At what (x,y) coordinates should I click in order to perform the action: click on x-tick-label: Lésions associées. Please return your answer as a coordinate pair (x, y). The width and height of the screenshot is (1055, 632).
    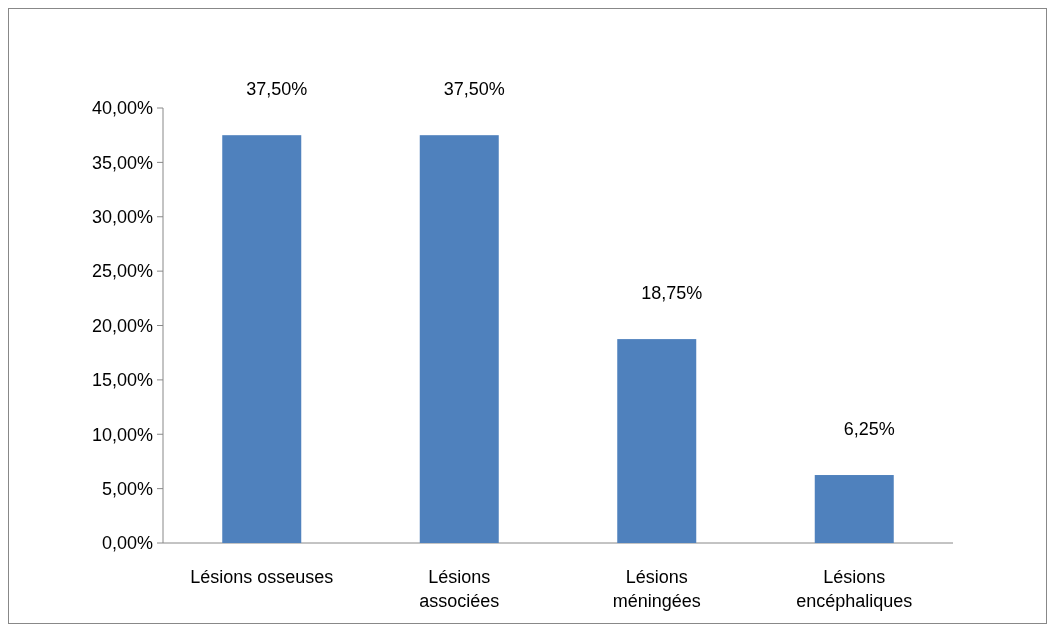
    Looking at the image, I should click on (459, 589).